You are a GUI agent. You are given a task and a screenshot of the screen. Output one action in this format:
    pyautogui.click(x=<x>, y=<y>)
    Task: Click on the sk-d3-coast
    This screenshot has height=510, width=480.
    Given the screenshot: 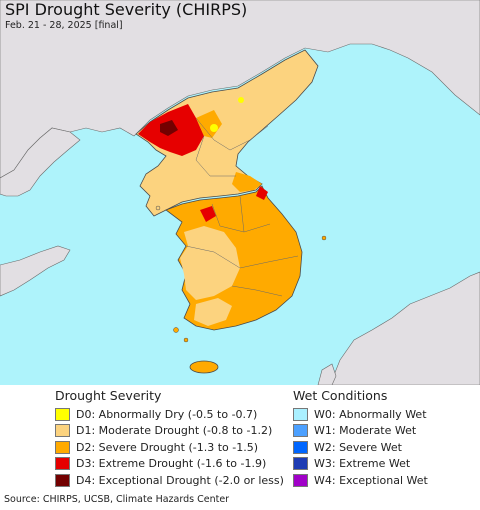 What is the action you would take?
    pyautogui.click(x=262, y=193)
    